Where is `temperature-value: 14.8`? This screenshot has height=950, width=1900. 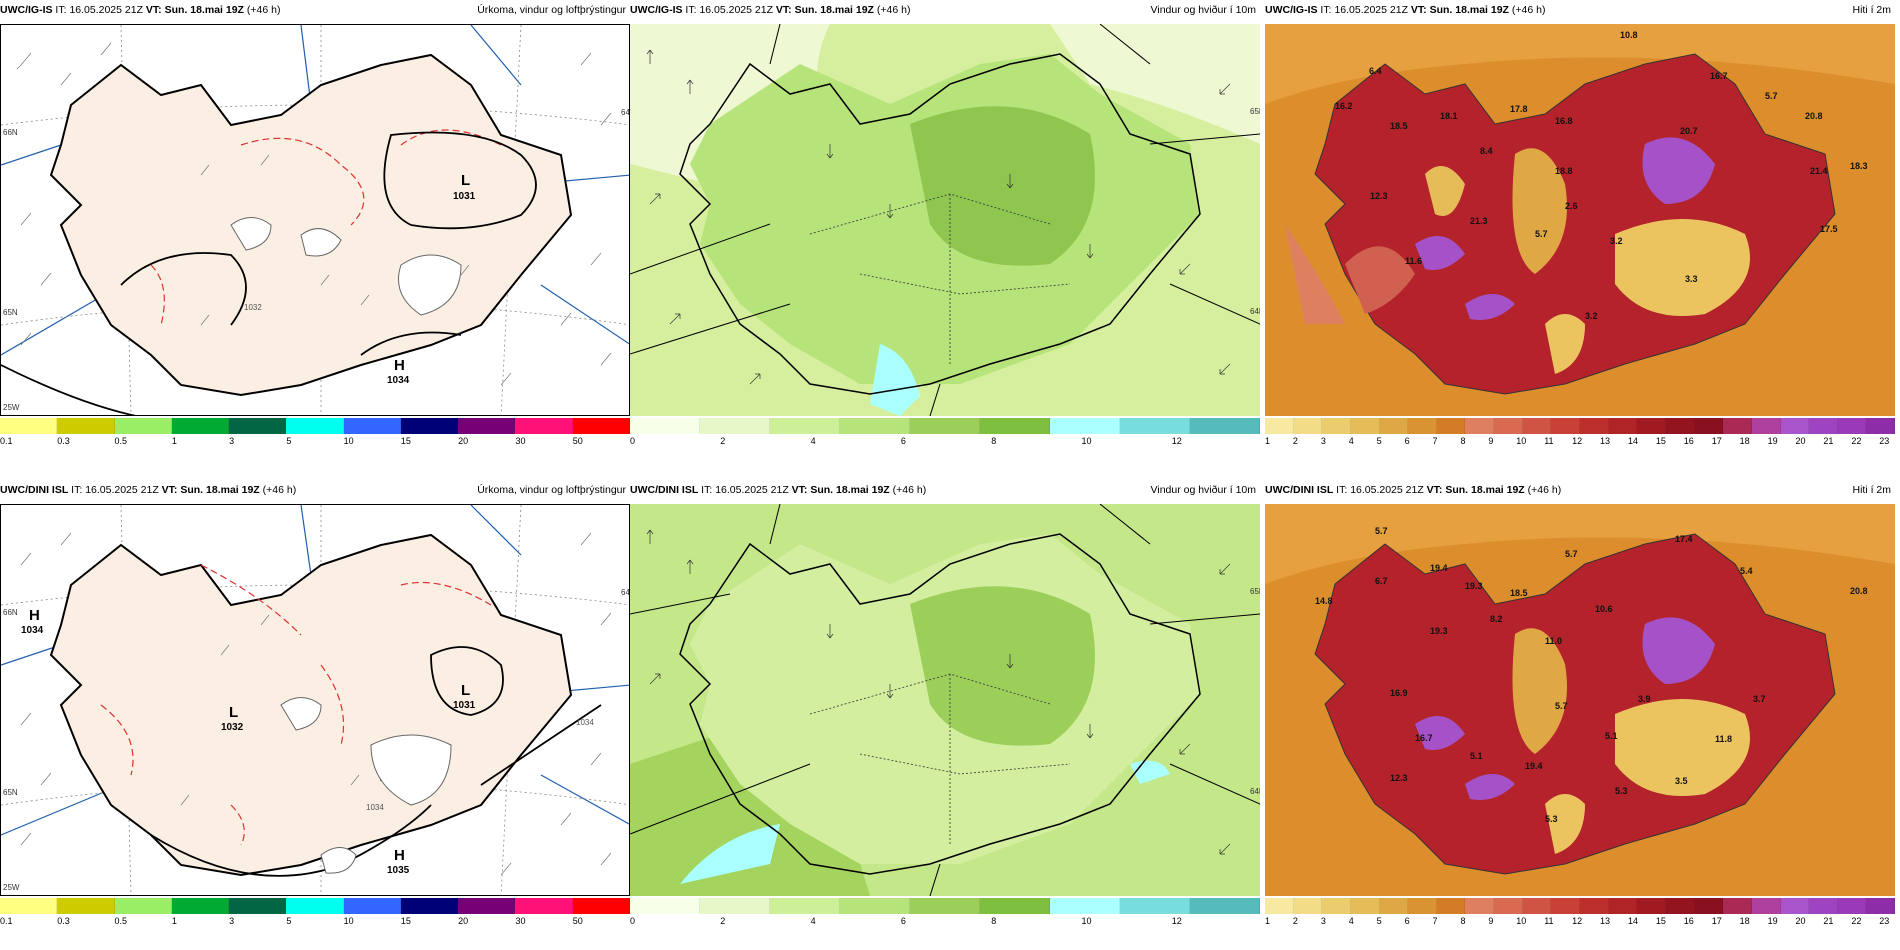 temperature-value: 14.8 is located at coordinates (1324, 601).